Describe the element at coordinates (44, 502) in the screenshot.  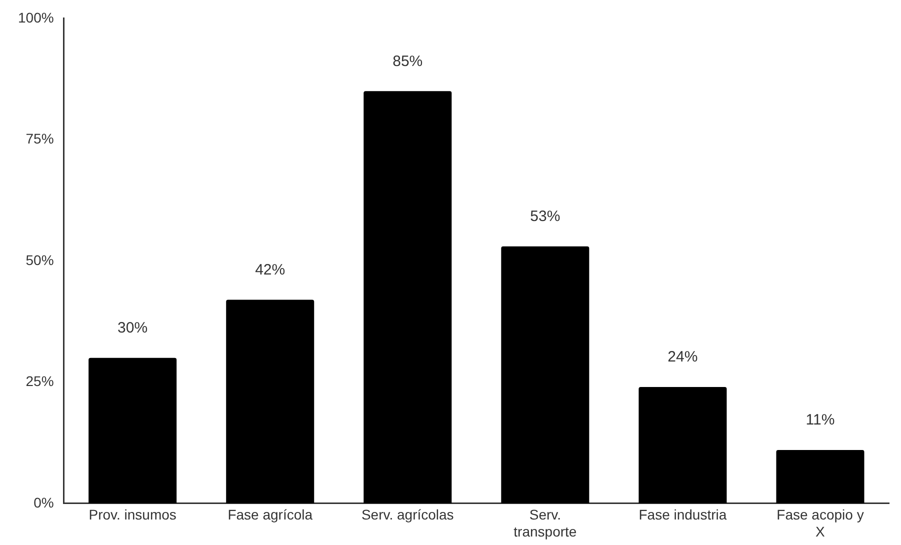
I see `y-tick-label: 0%` at that location.